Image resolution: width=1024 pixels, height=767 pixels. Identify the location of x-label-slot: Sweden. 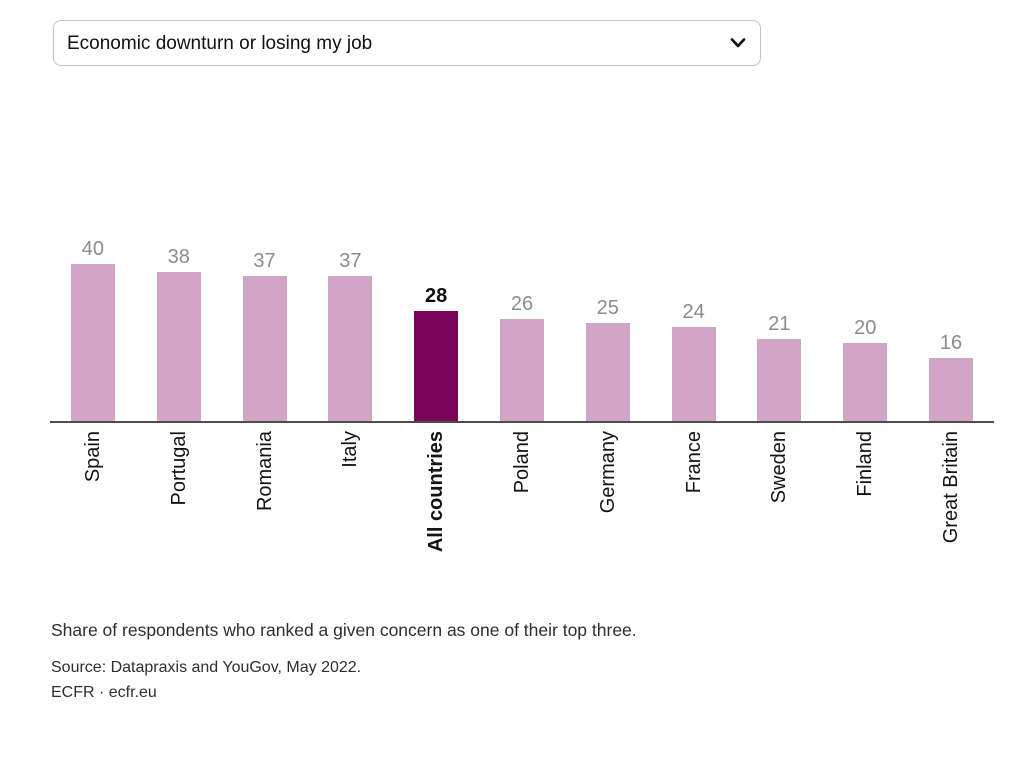
(780, 467).